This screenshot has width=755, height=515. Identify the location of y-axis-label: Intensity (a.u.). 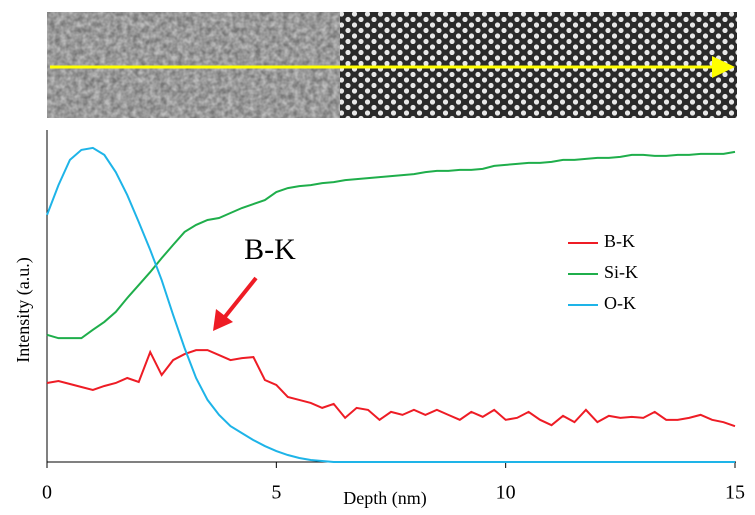
(23, 309).